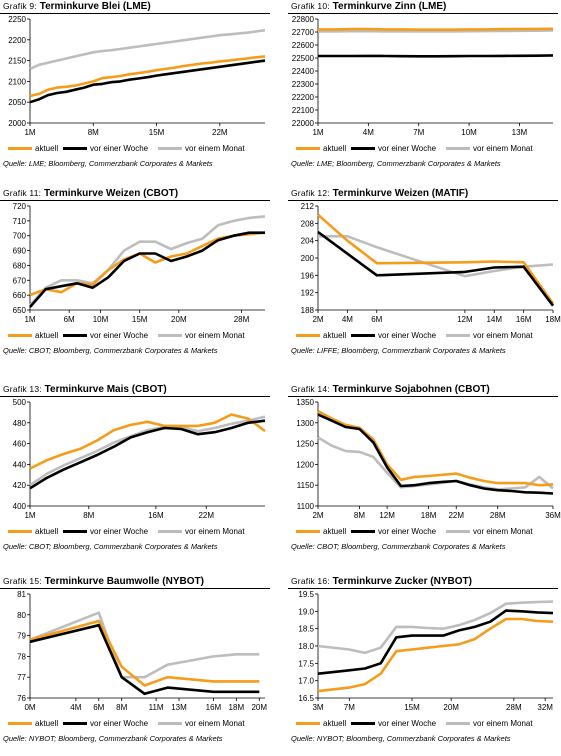  Describe the element at coordinates (317, 515) in the screenshot. I see `x-tick-label: 2M` at that location.